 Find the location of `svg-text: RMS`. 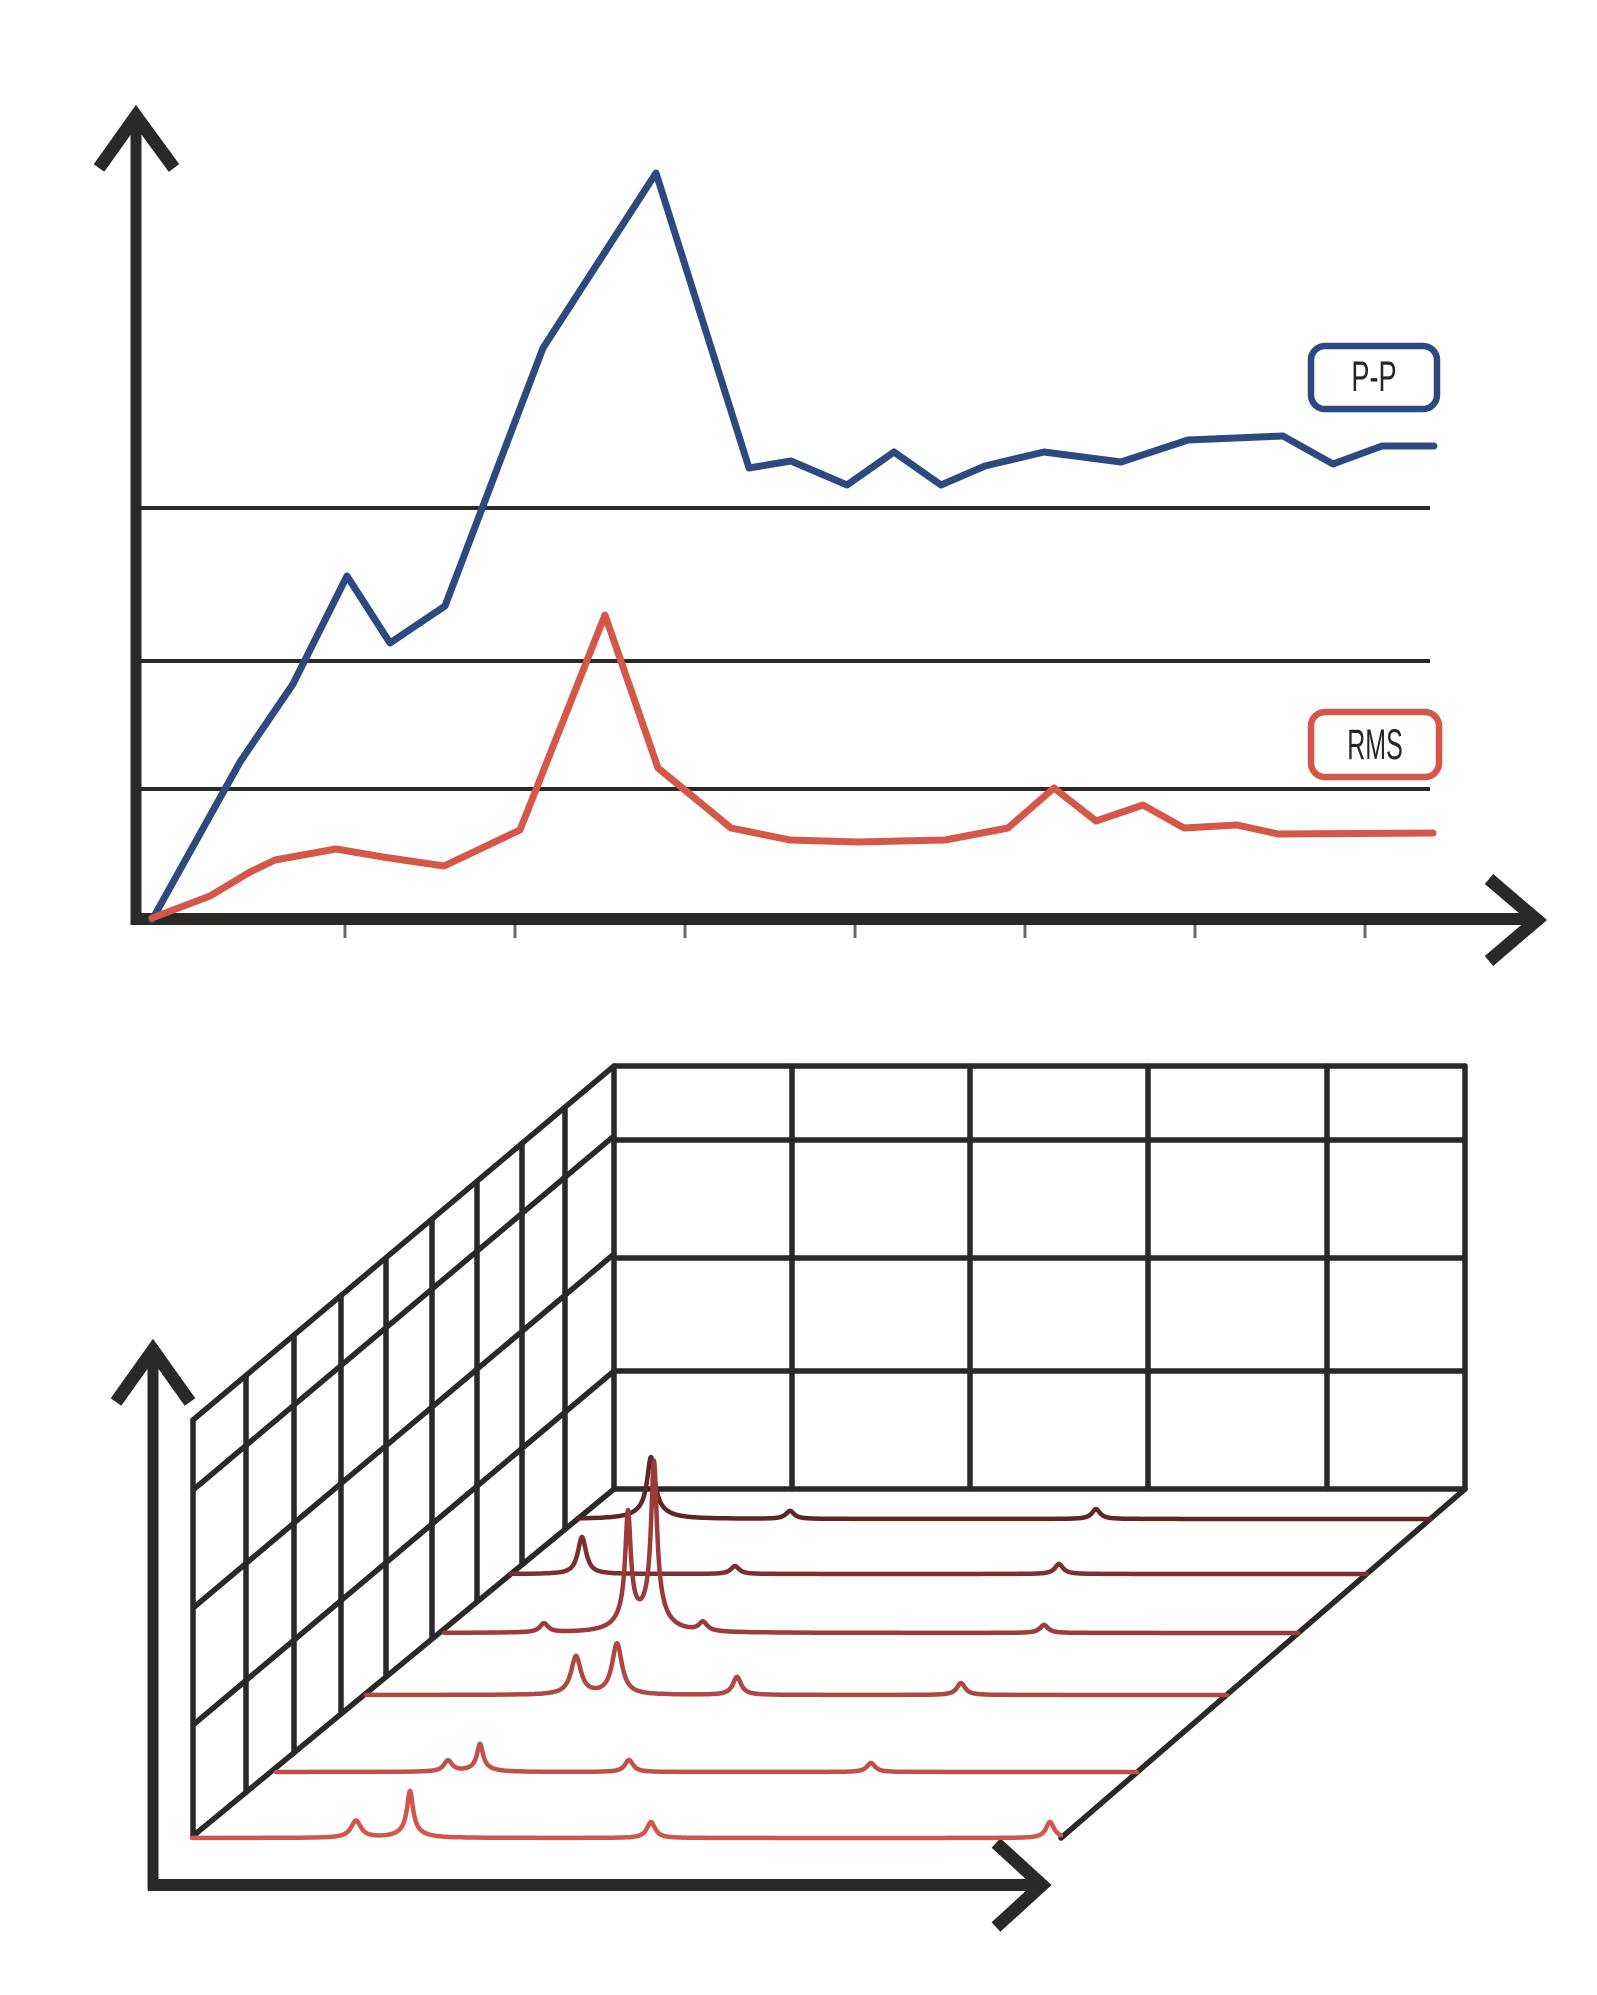

svg-text: RMS is located at coordinates (1374, 745).